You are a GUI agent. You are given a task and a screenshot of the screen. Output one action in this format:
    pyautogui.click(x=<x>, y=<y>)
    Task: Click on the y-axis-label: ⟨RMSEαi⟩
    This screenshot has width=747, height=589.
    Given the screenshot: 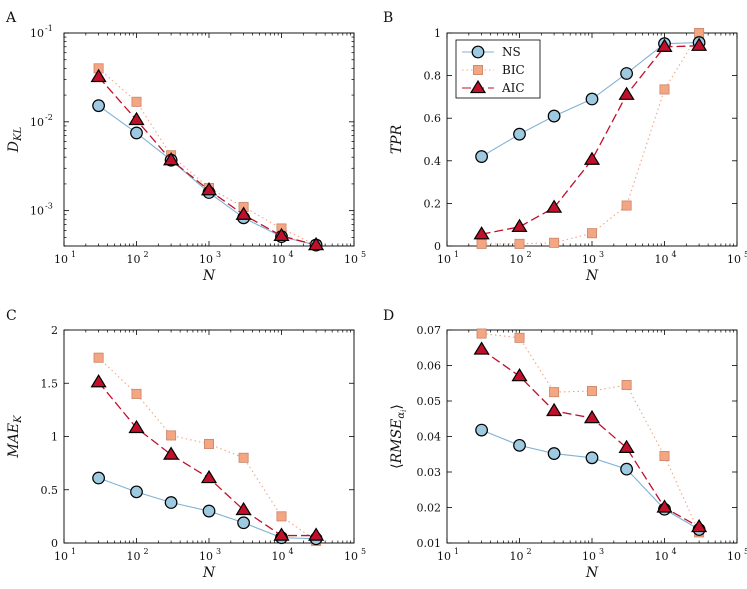 What is the action you would take?
    pyautogui.click(x=398, y=436)
    